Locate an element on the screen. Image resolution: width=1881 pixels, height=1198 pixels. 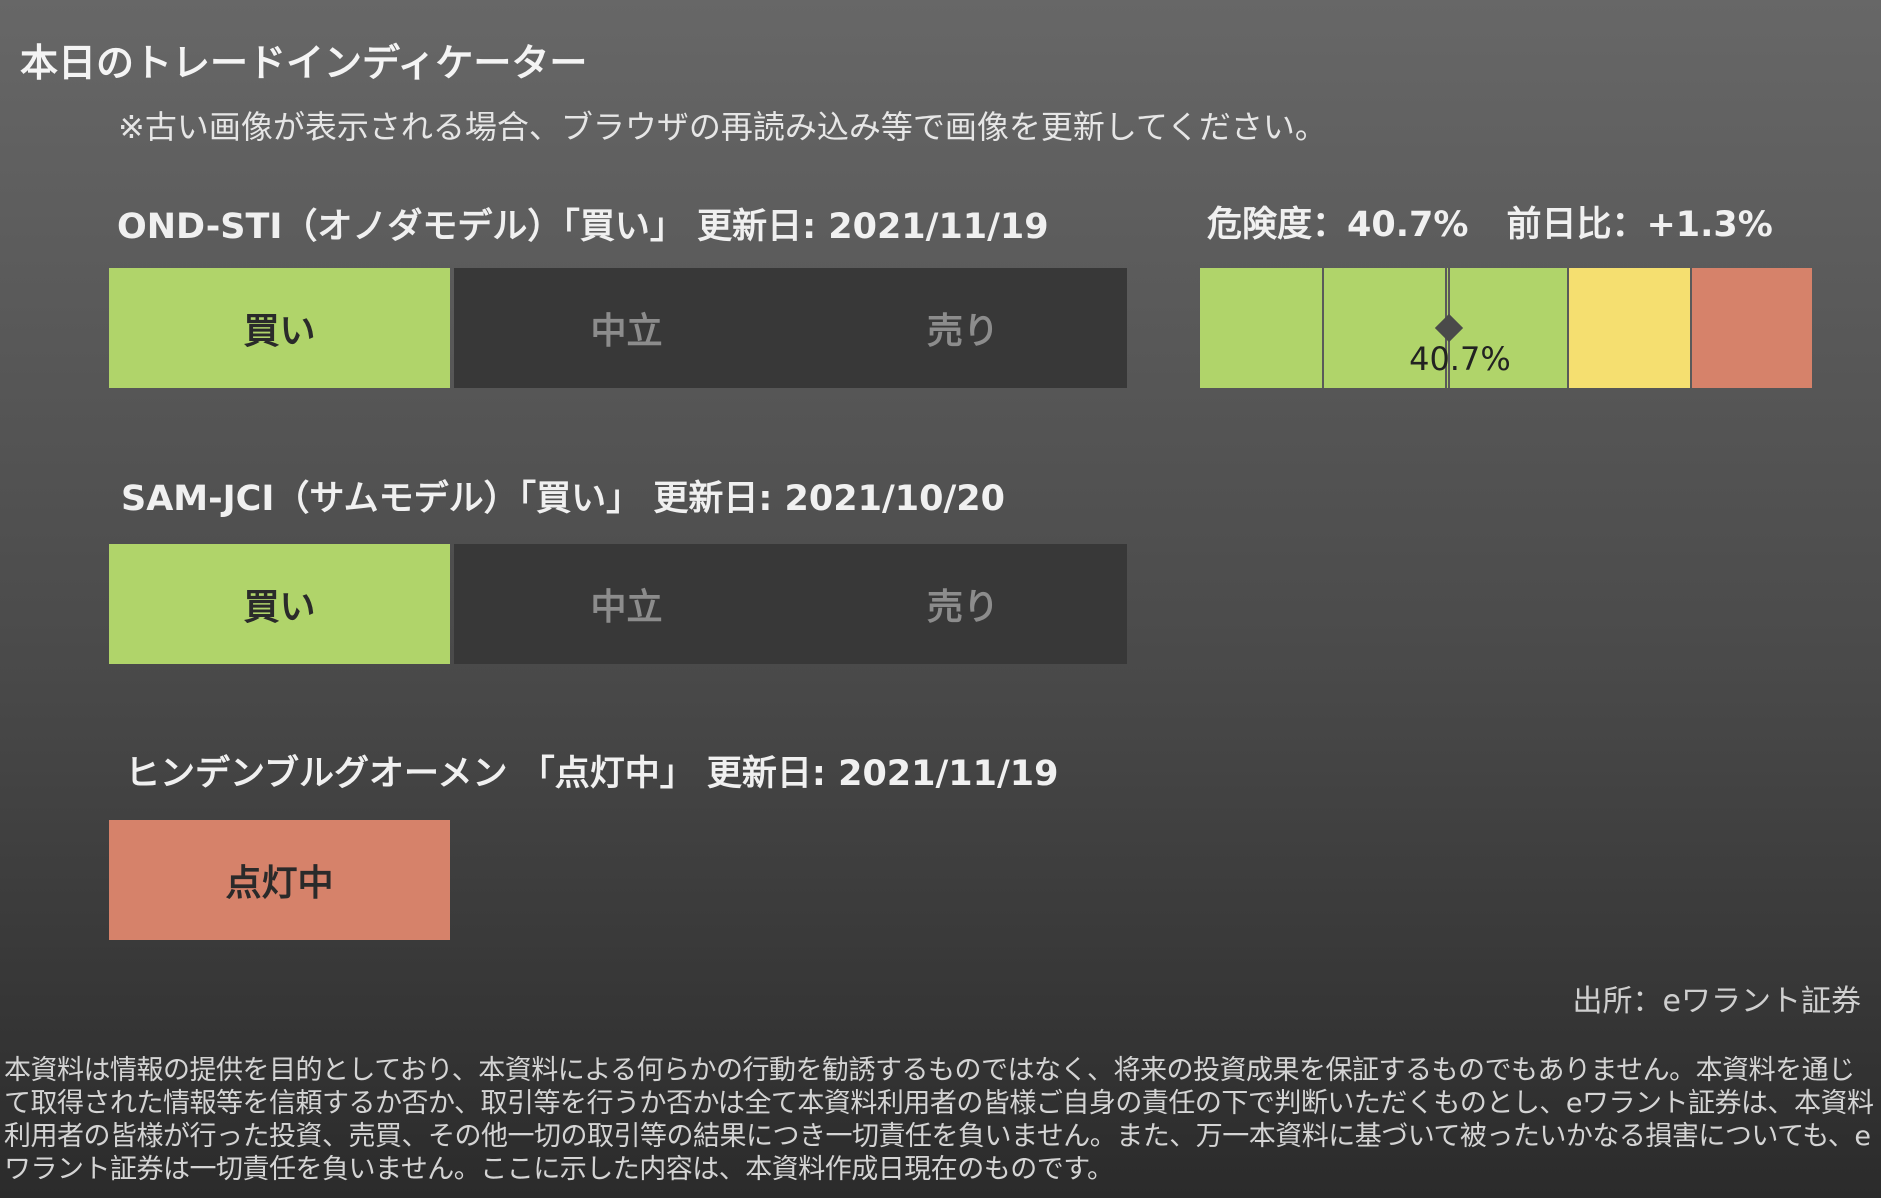
sam-jci-heading: SAM-JCI（サムモデル）「買い」 更新日: 2021/10/20 is located at coordinates (563, 499).